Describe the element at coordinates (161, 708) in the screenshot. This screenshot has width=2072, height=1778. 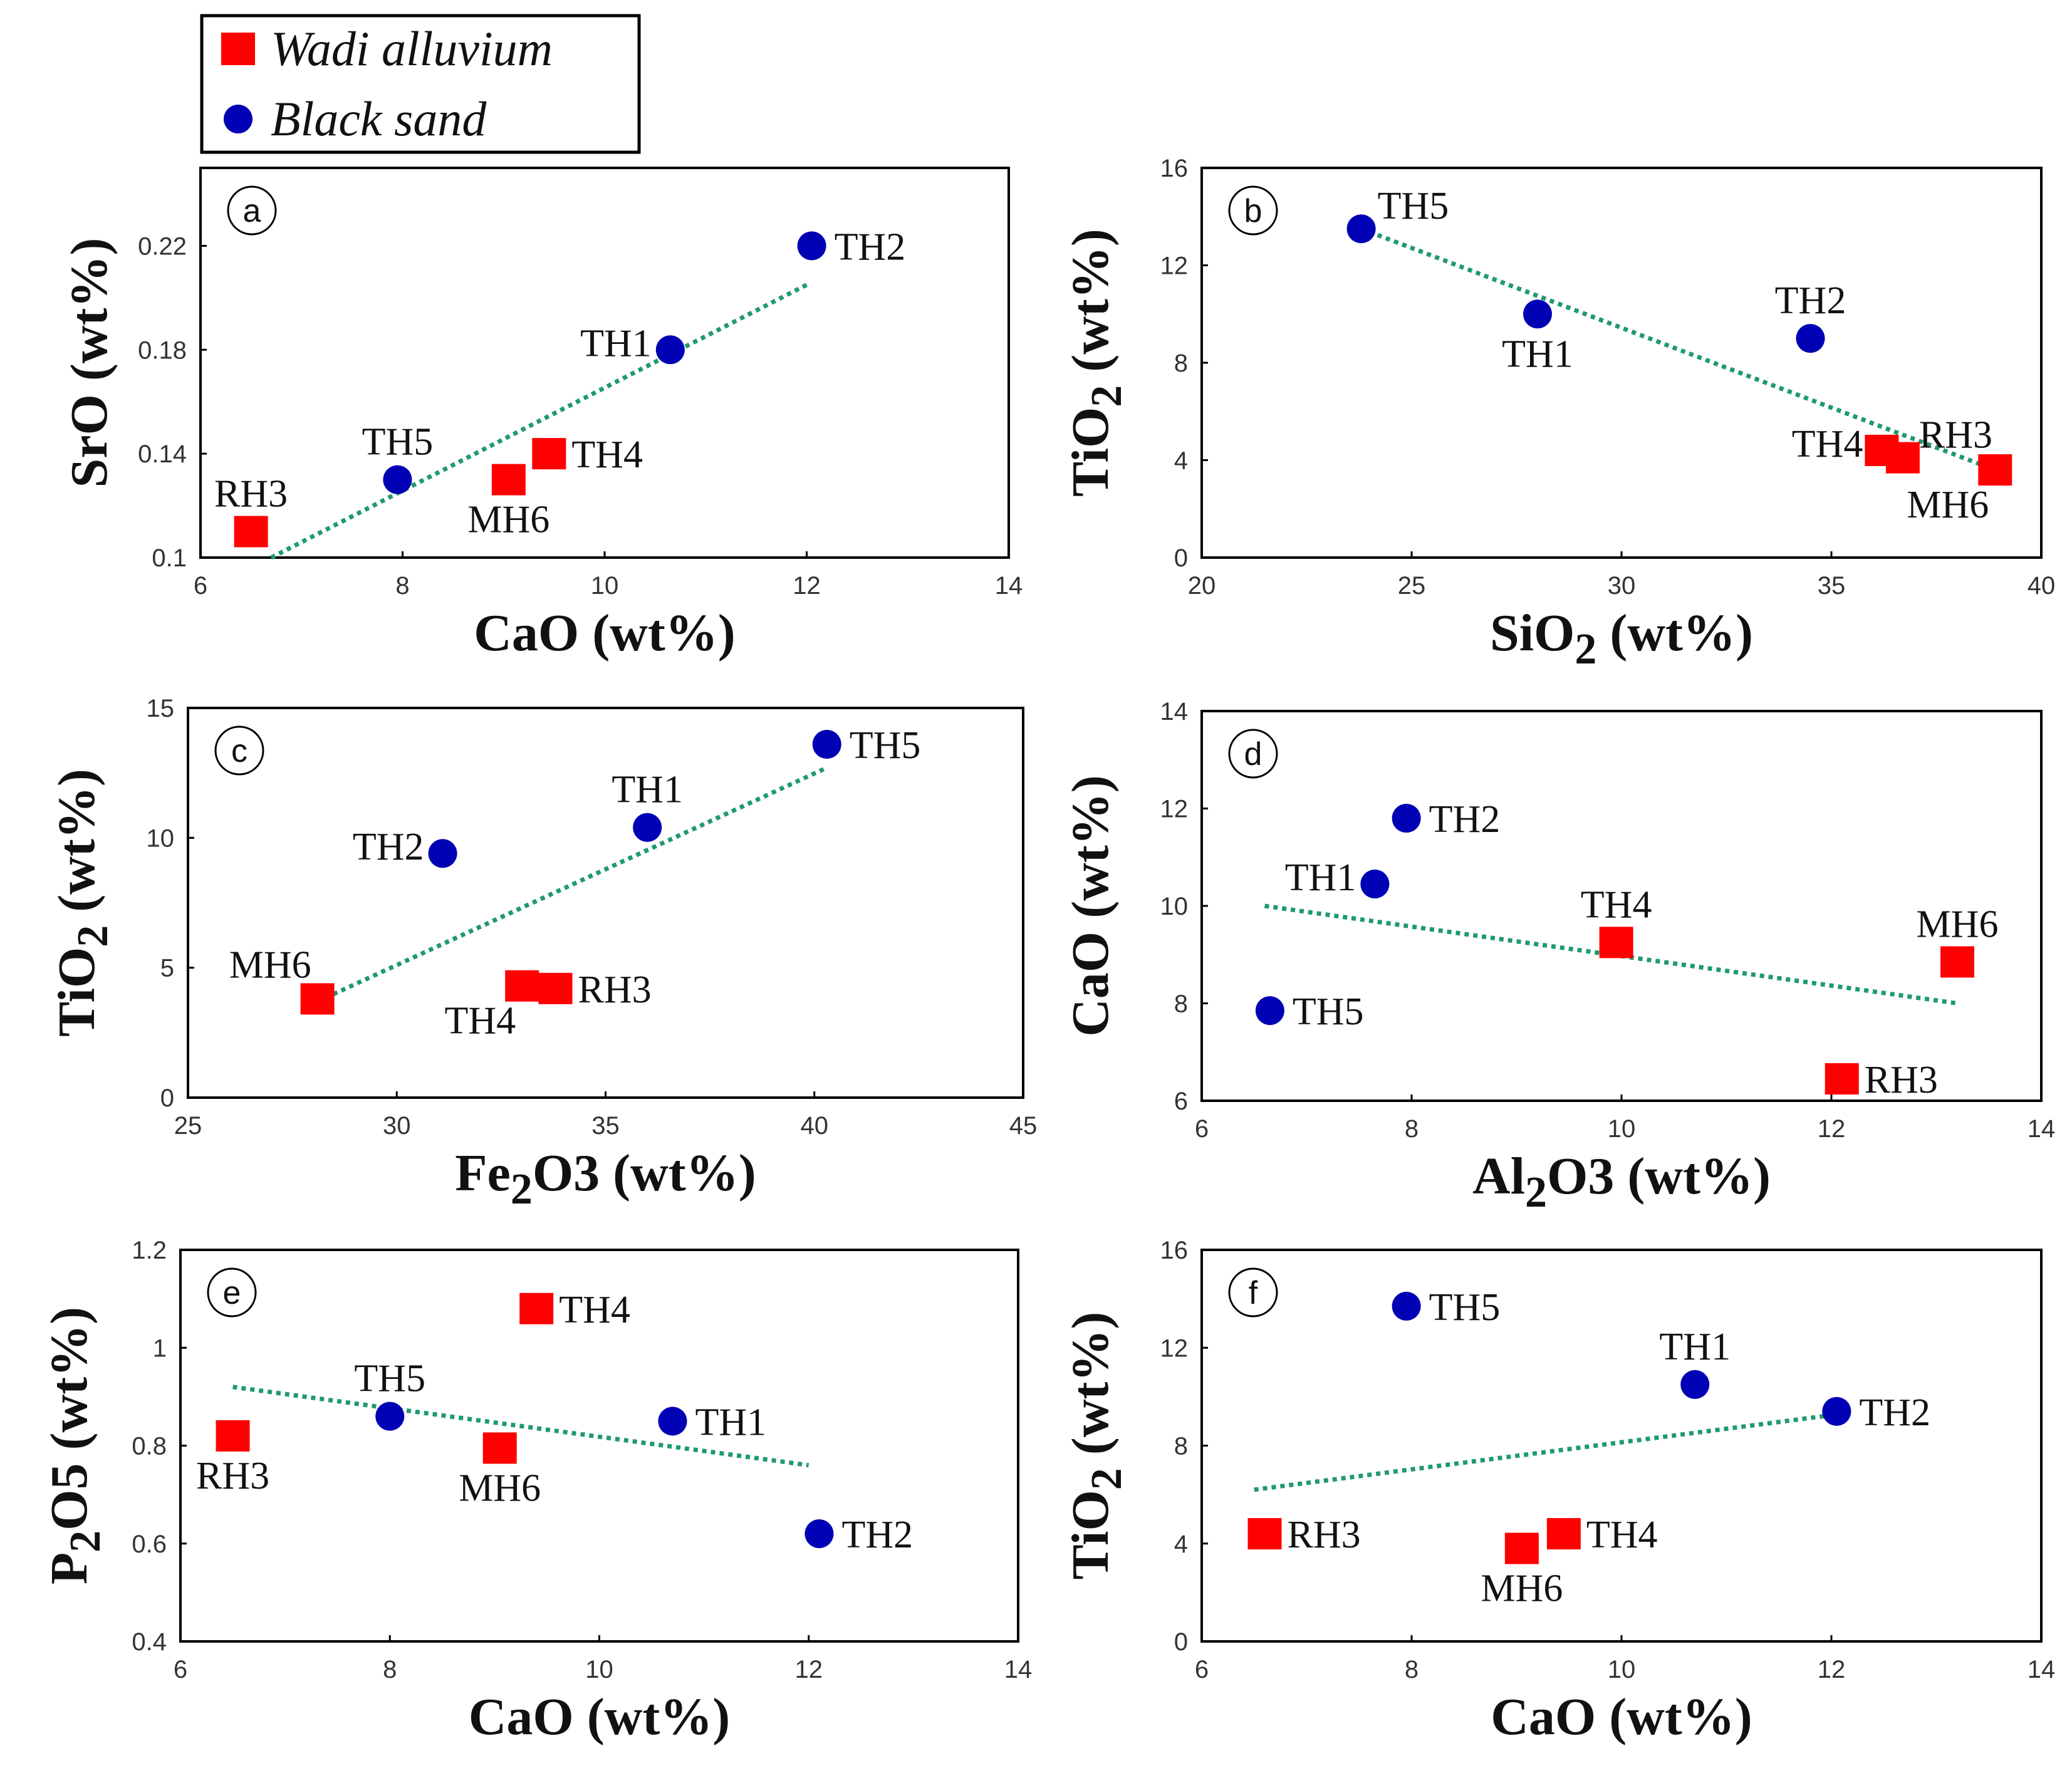
I see `y-tick-label: 15` at that location.